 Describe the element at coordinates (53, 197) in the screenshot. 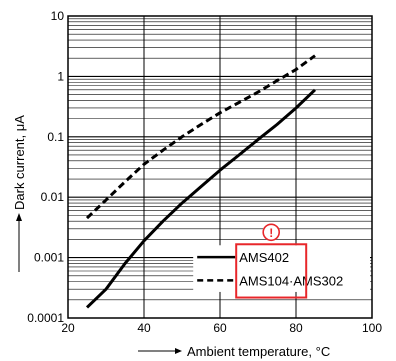

I see `y-tick-label: 0.01` at that location.